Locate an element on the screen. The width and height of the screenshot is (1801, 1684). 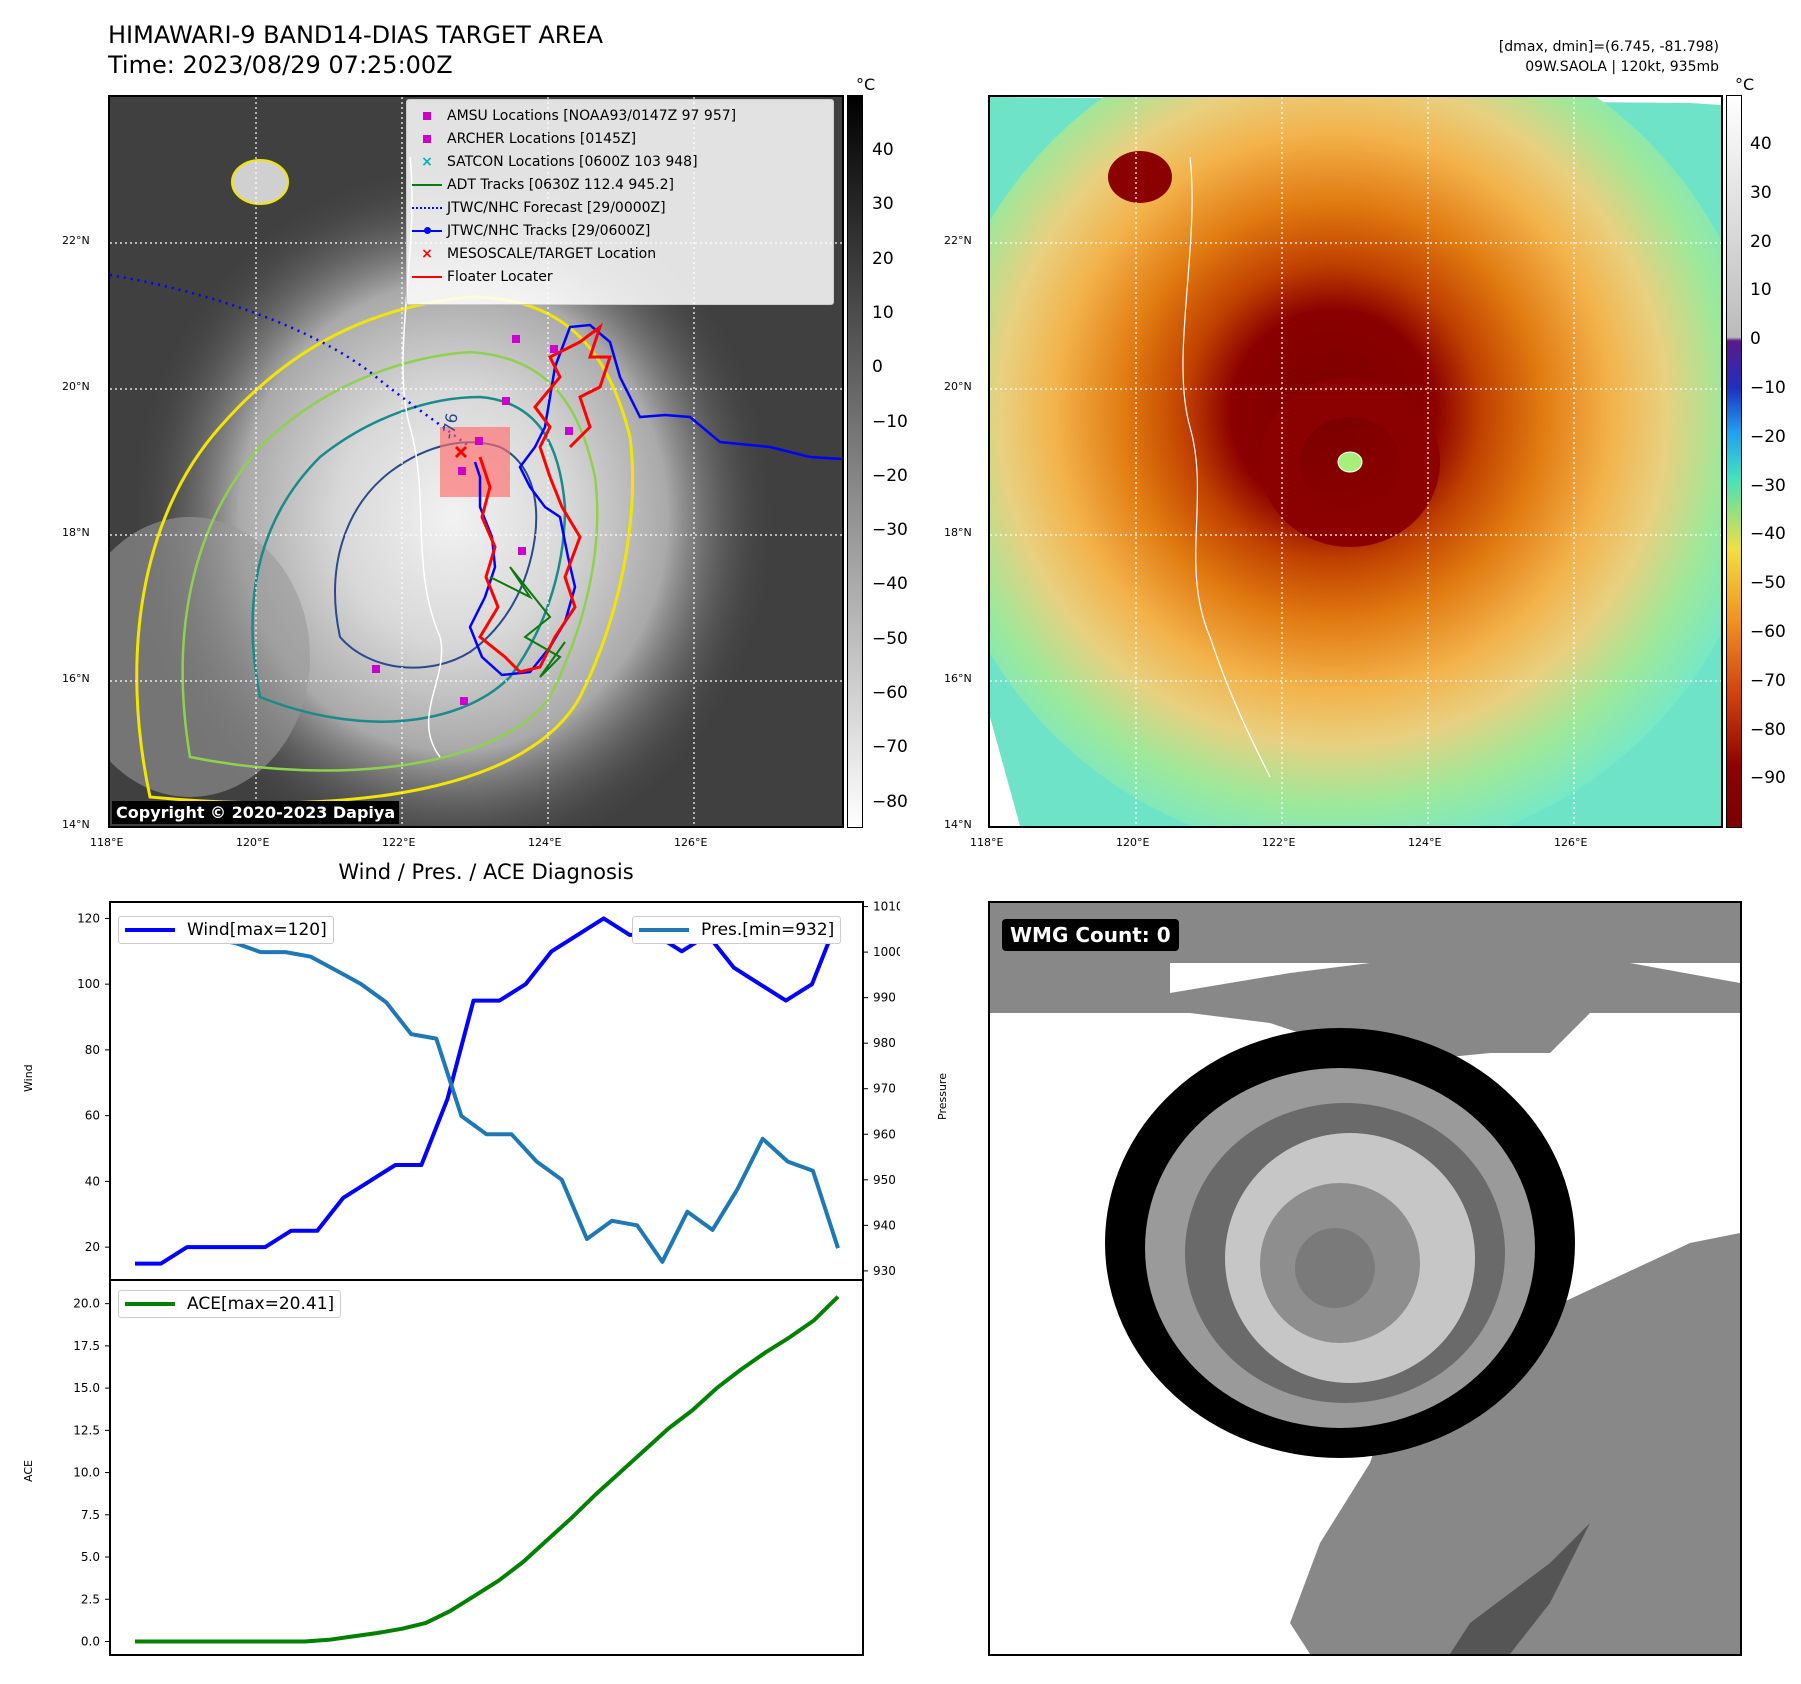
legend-label: SATCON Locations [0600Z 103 948] is located at coordinates (572, 161).